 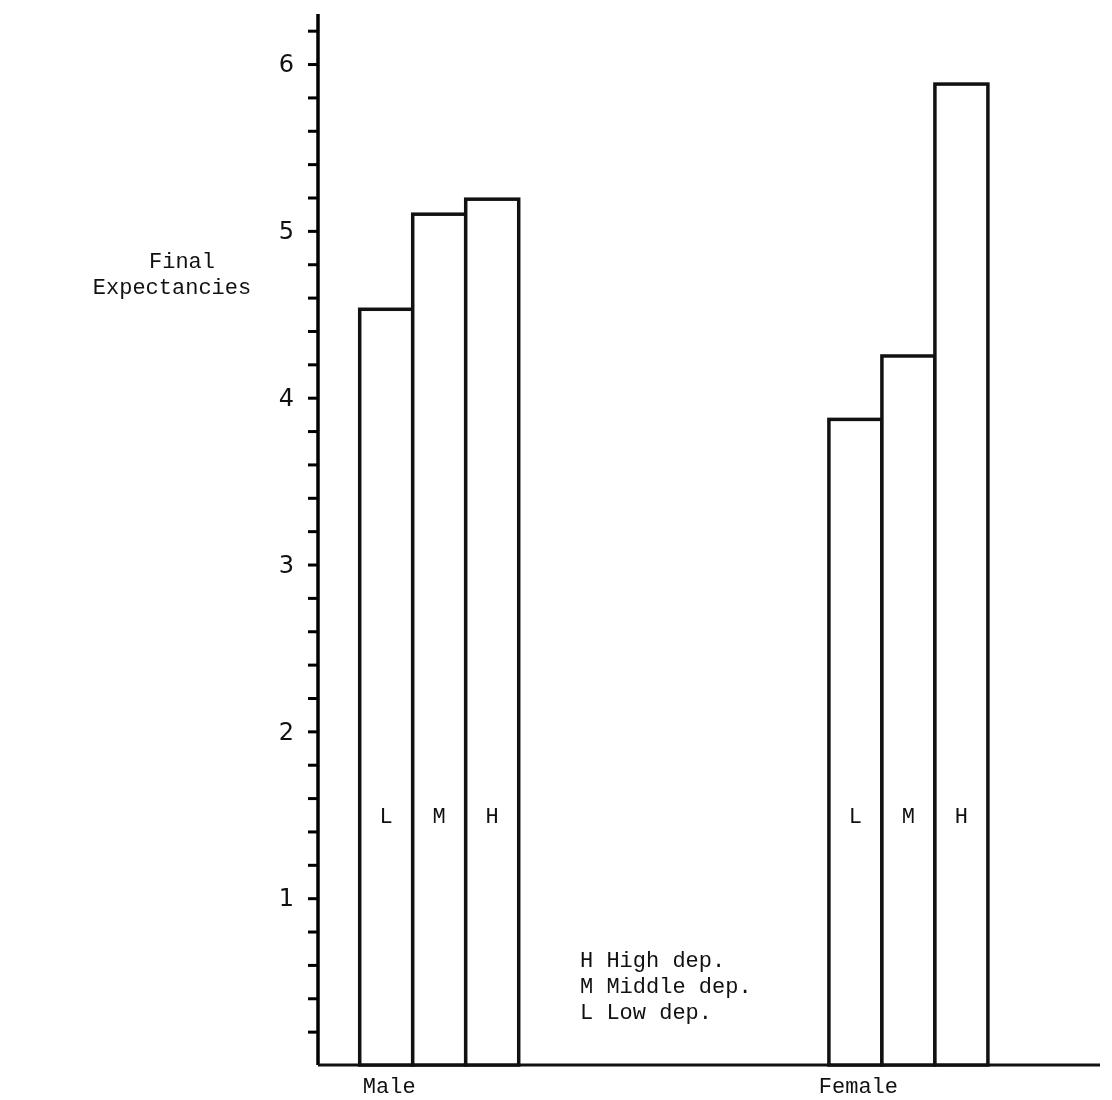 What do you see at coordinates (286, 231) in the screenshot?
I see `y-tick-label: 5` at bounding box center [286, 231].